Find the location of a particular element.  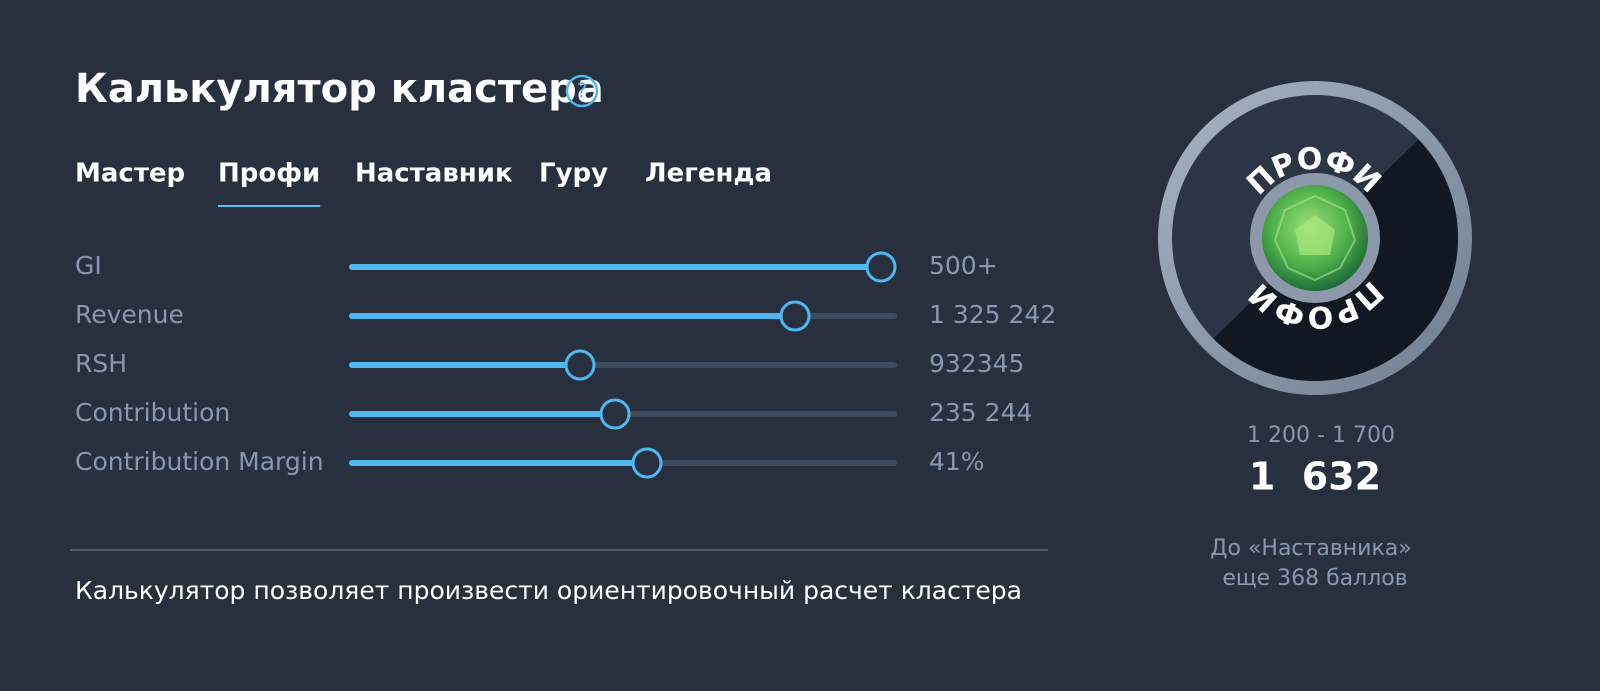

badge-score: 1 632 is located at coordinates (1315, 477).